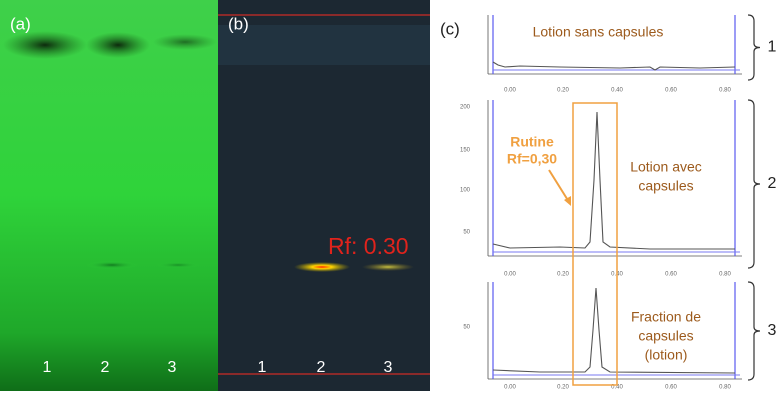  I want to click on arrow, so click(559, 186).